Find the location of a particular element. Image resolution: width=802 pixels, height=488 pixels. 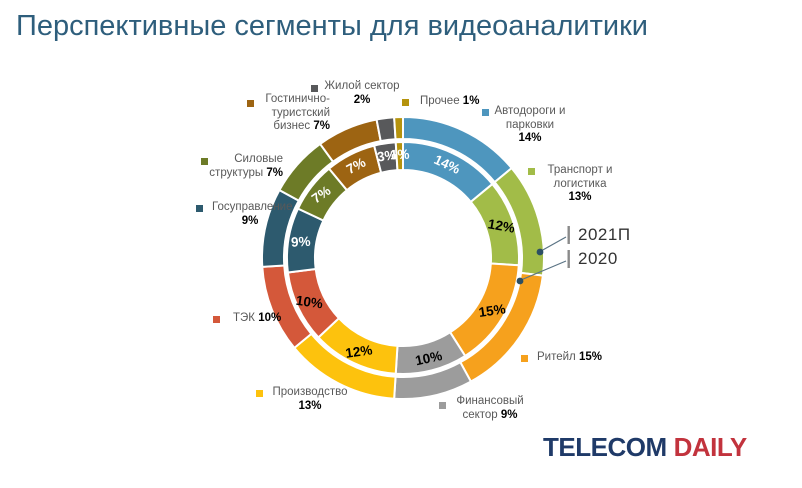

callout-line: Автодороги и is located at coordinates (530, 111).